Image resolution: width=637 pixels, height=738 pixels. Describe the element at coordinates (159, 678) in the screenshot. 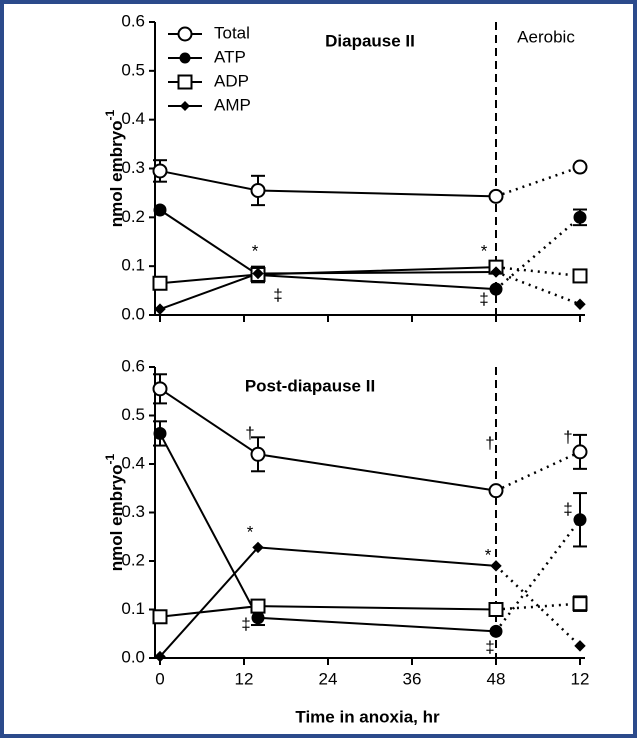

I see `x-tick-label: 0` at that location.